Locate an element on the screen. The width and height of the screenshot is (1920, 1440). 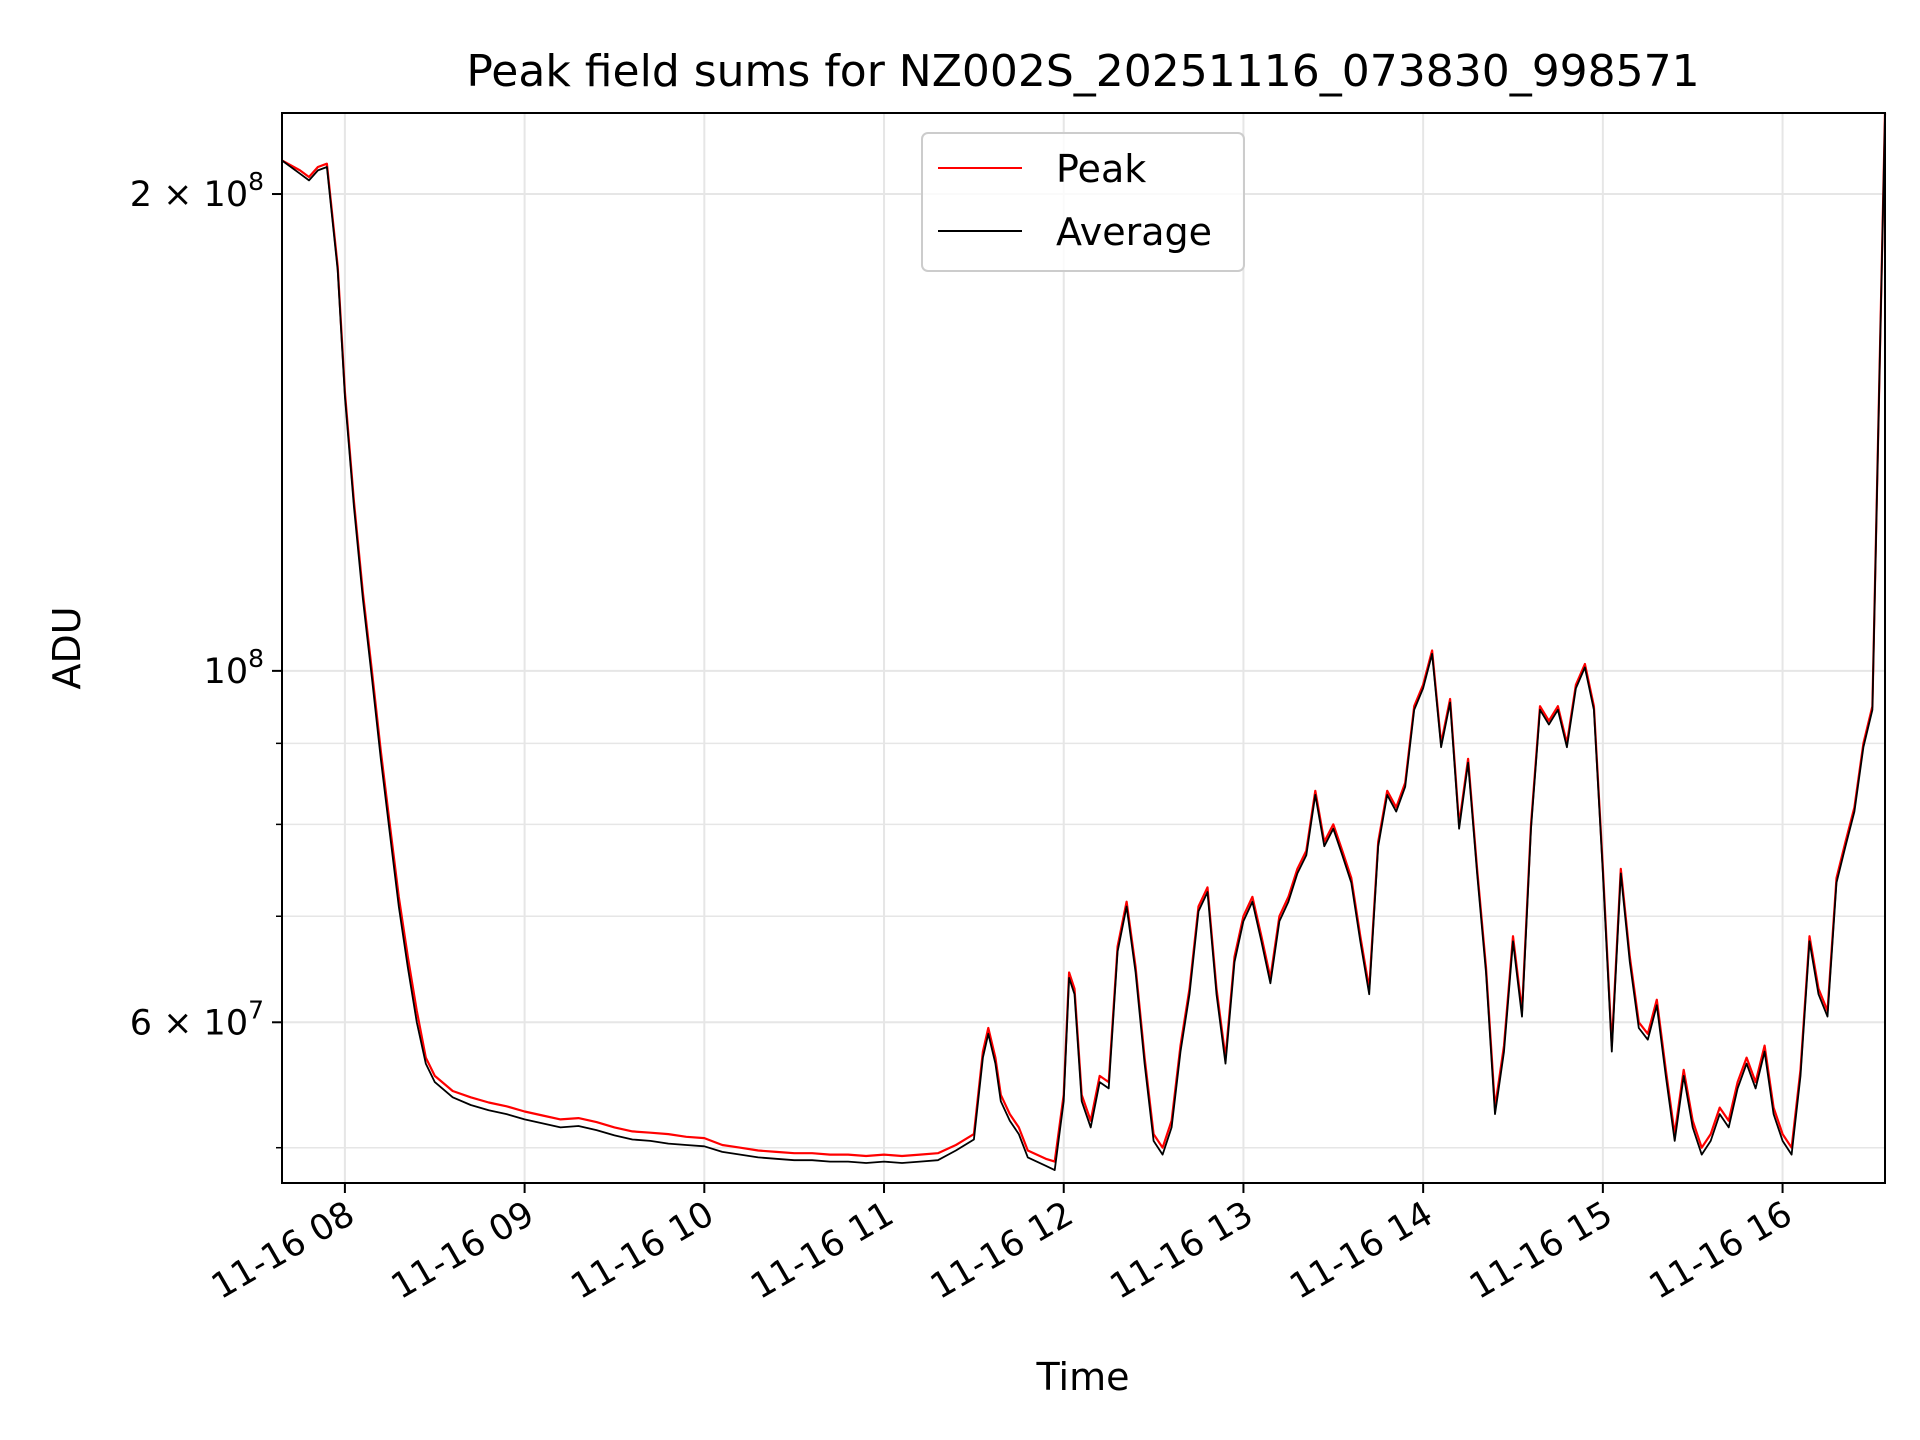
y-tick-label: 108 is located at coordinates (234, 668).